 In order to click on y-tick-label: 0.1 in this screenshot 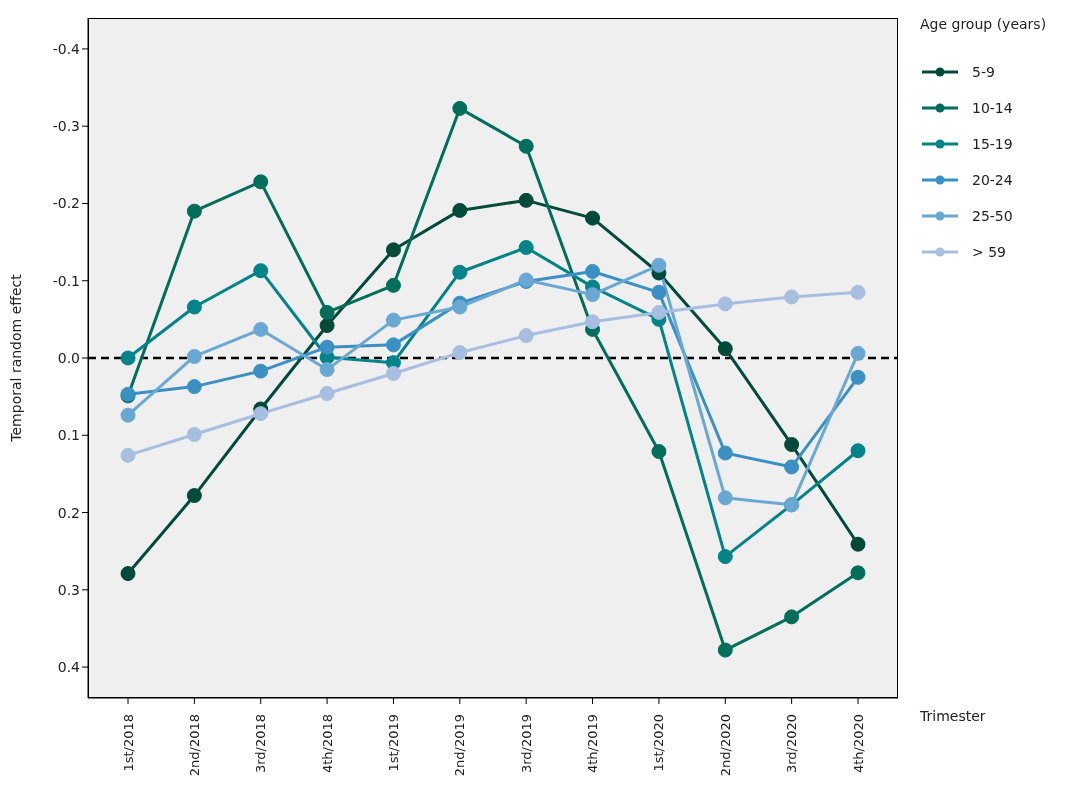, I will do `click(68, 435)`.